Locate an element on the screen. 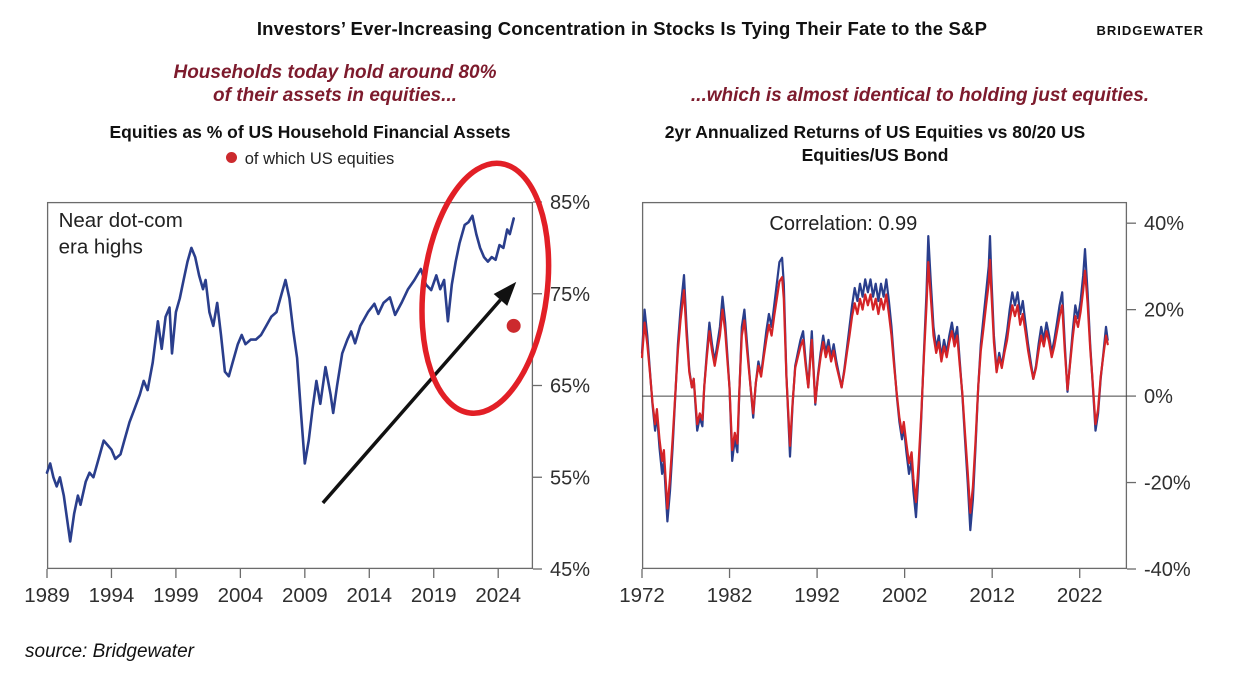  left-chart-legend: of which US equities is located at coordinates (310, 159).